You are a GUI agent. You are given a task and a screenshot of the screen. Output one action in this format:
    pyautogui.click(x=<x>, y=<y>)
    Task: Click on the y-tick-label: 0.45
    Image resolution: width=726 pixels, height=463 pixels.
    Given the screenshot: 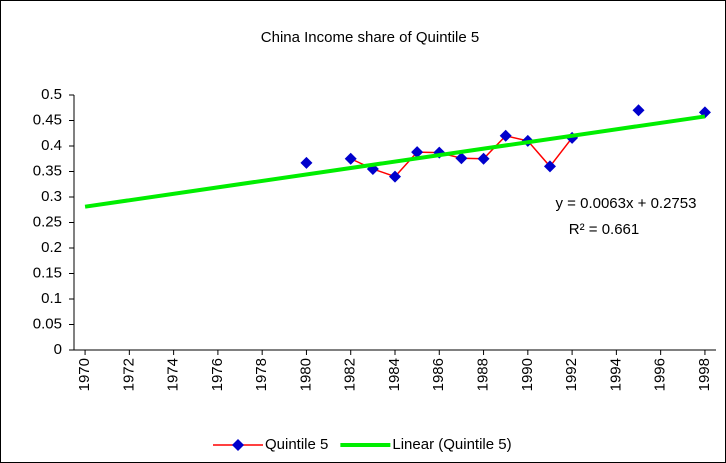 What is the action you would take?
    pyautogui.click(x=47, y=119)
    